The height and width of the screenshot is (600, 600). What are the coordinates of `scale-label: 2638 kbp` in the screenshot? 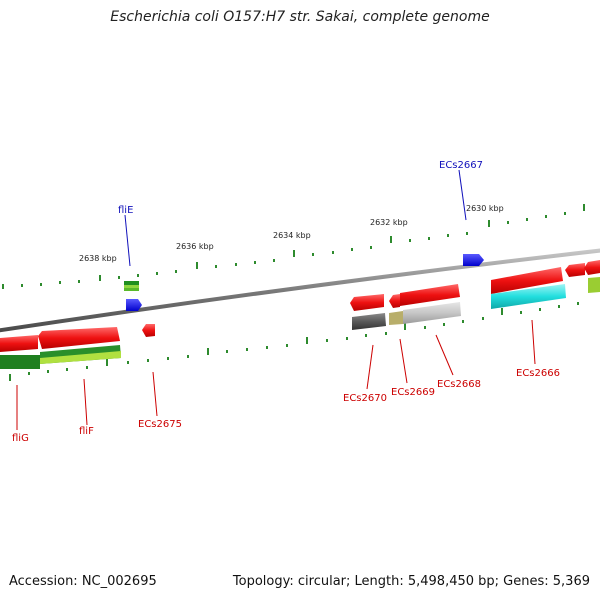 It's located at (98, 258).